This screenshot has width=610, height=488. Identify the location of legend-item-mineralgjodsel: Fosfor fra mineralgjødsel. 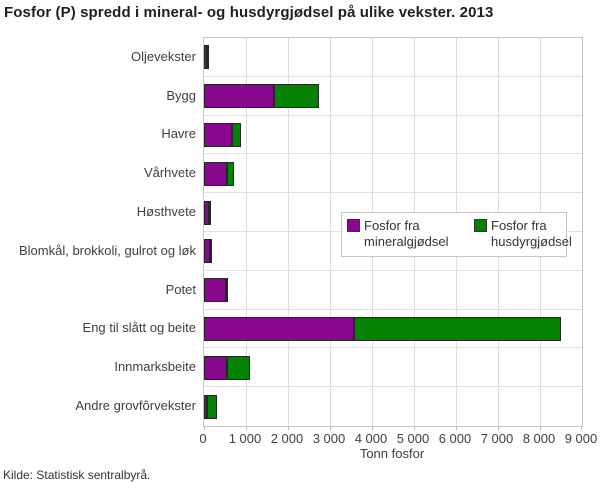
(401, 234).